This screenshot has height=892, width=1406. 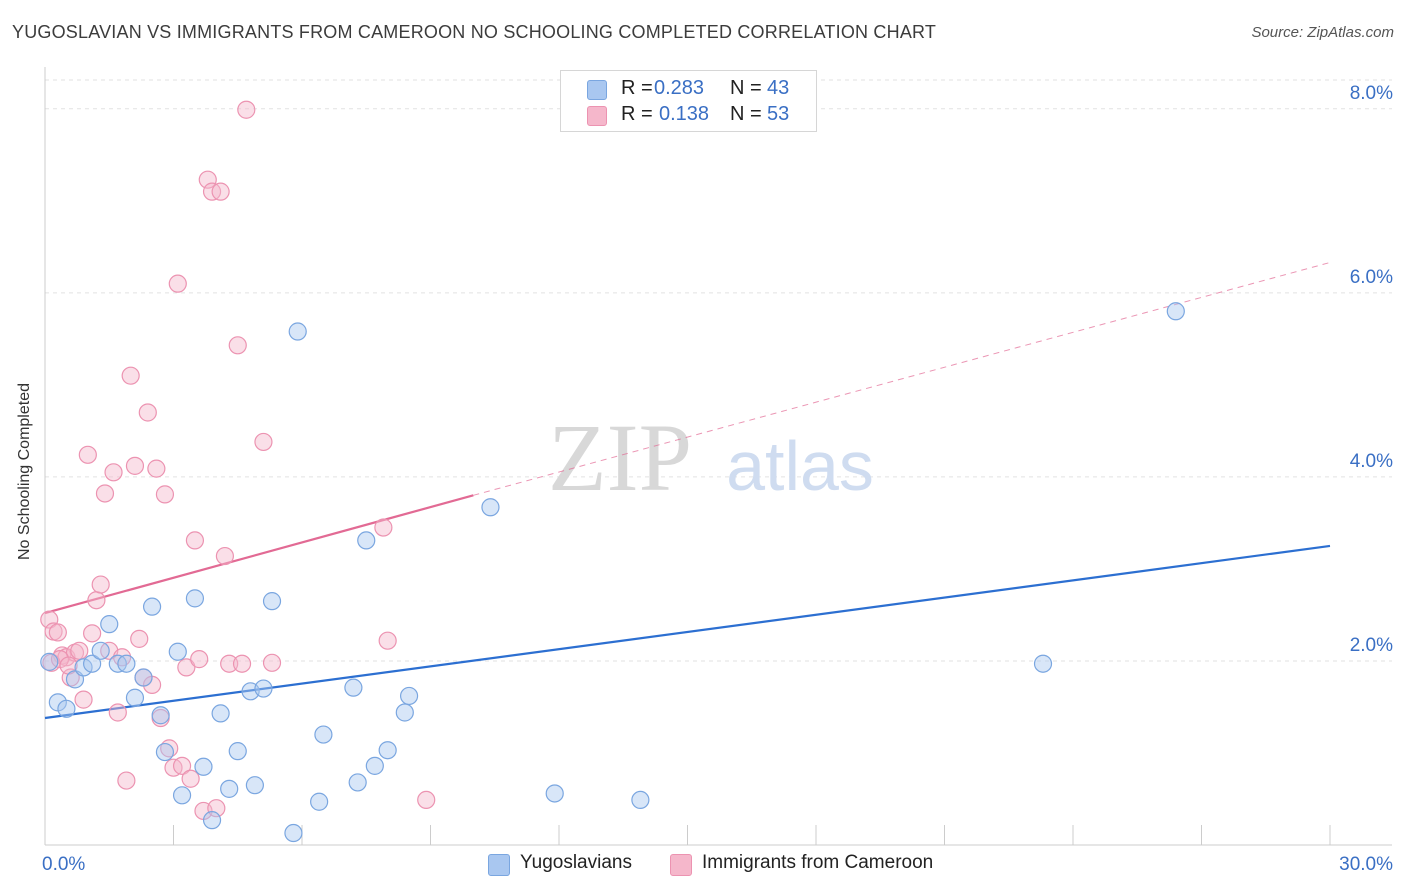 I want to click on y-tick-label: 8.0%, so click(x=1371, y=93).